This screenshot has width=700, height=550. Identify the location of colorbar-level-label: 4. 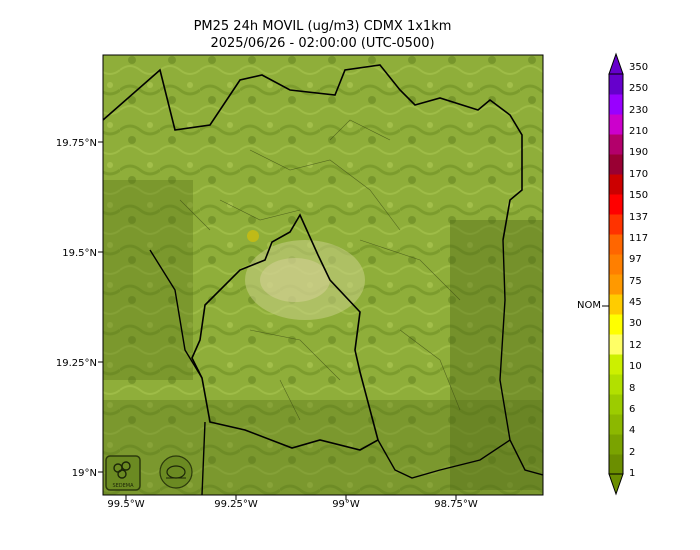
(632, 431).